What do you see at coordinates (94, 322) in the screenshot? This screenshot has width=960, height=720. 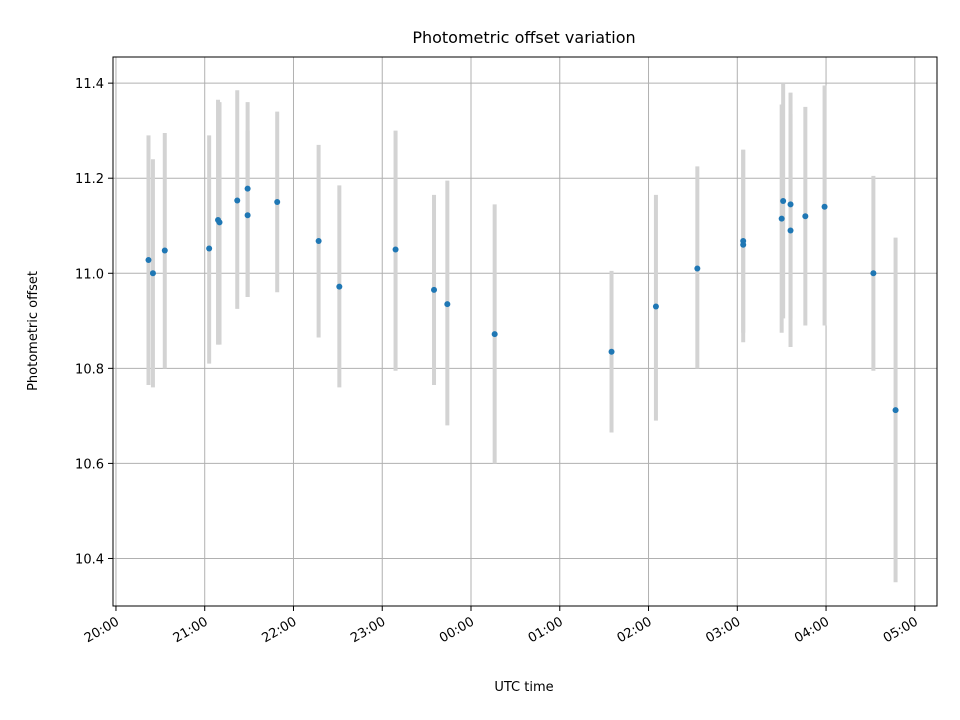 I see `y-axis-ticks: 10.4 10.6 10.8 11.0 11.2 11.4` at bounding box center [94, 322].